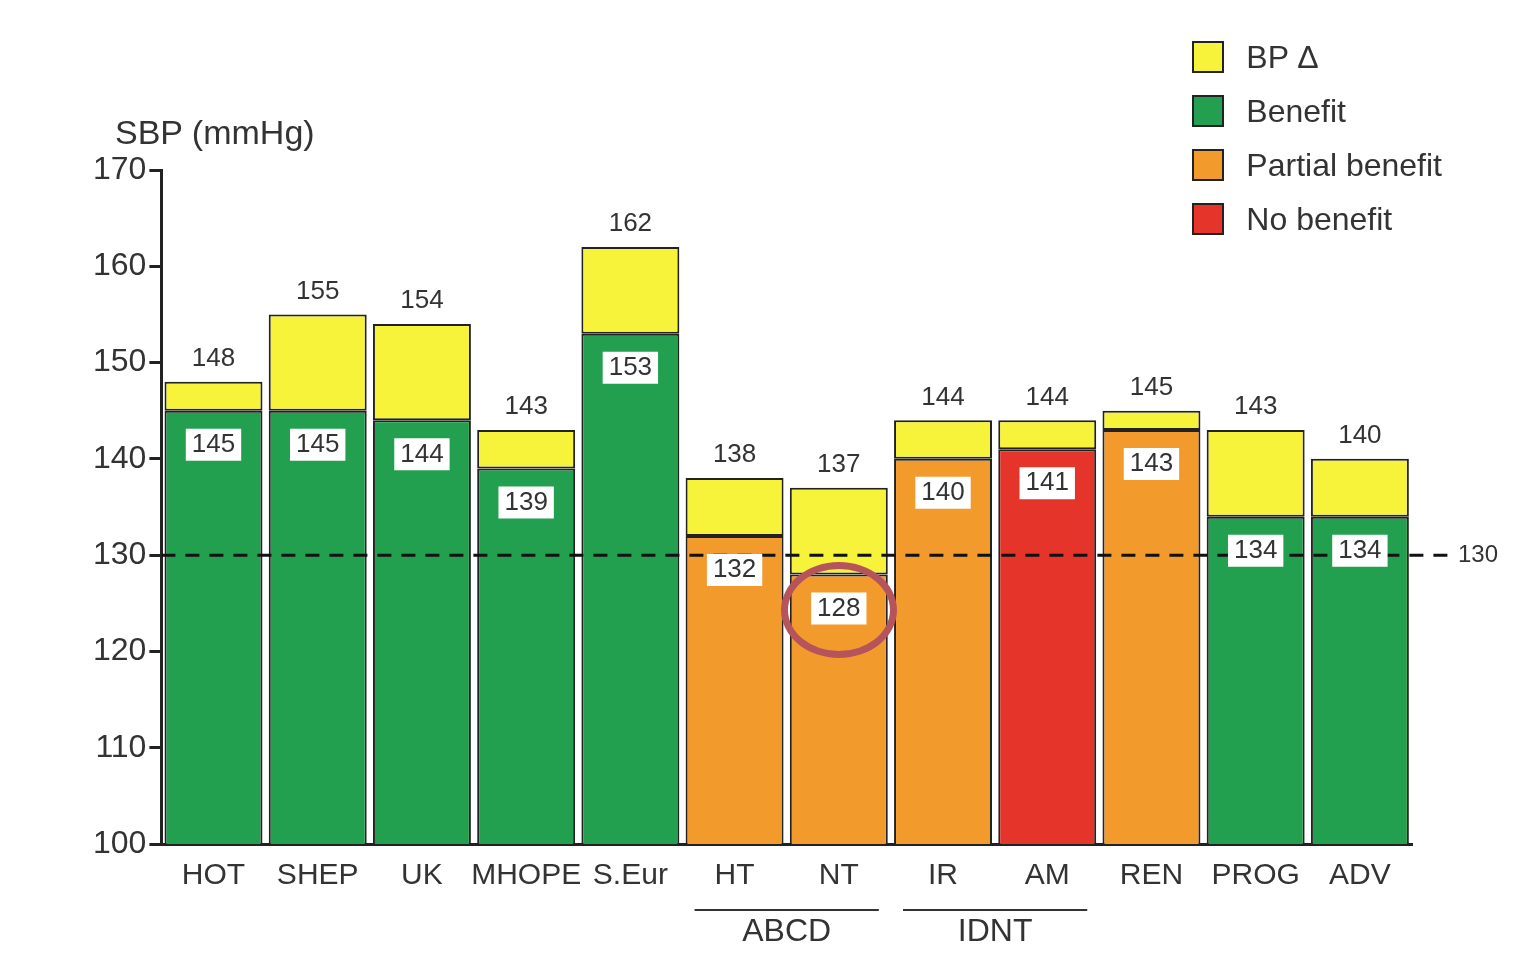 This screenshot has height=968, width=1532. What do you see at coordinates (213, 357) in the screenshot?
I see `total-label: 148` at bounding box center [213, 357].